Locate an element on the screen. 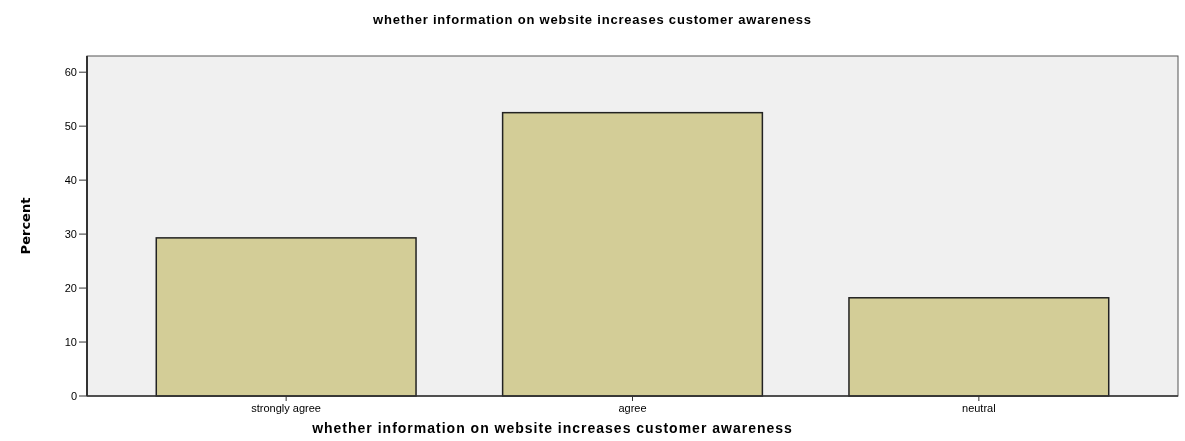 The image size is (1185, 441). chart-title: whether information on website increases customer awareness is located at coordinates (592, 19).